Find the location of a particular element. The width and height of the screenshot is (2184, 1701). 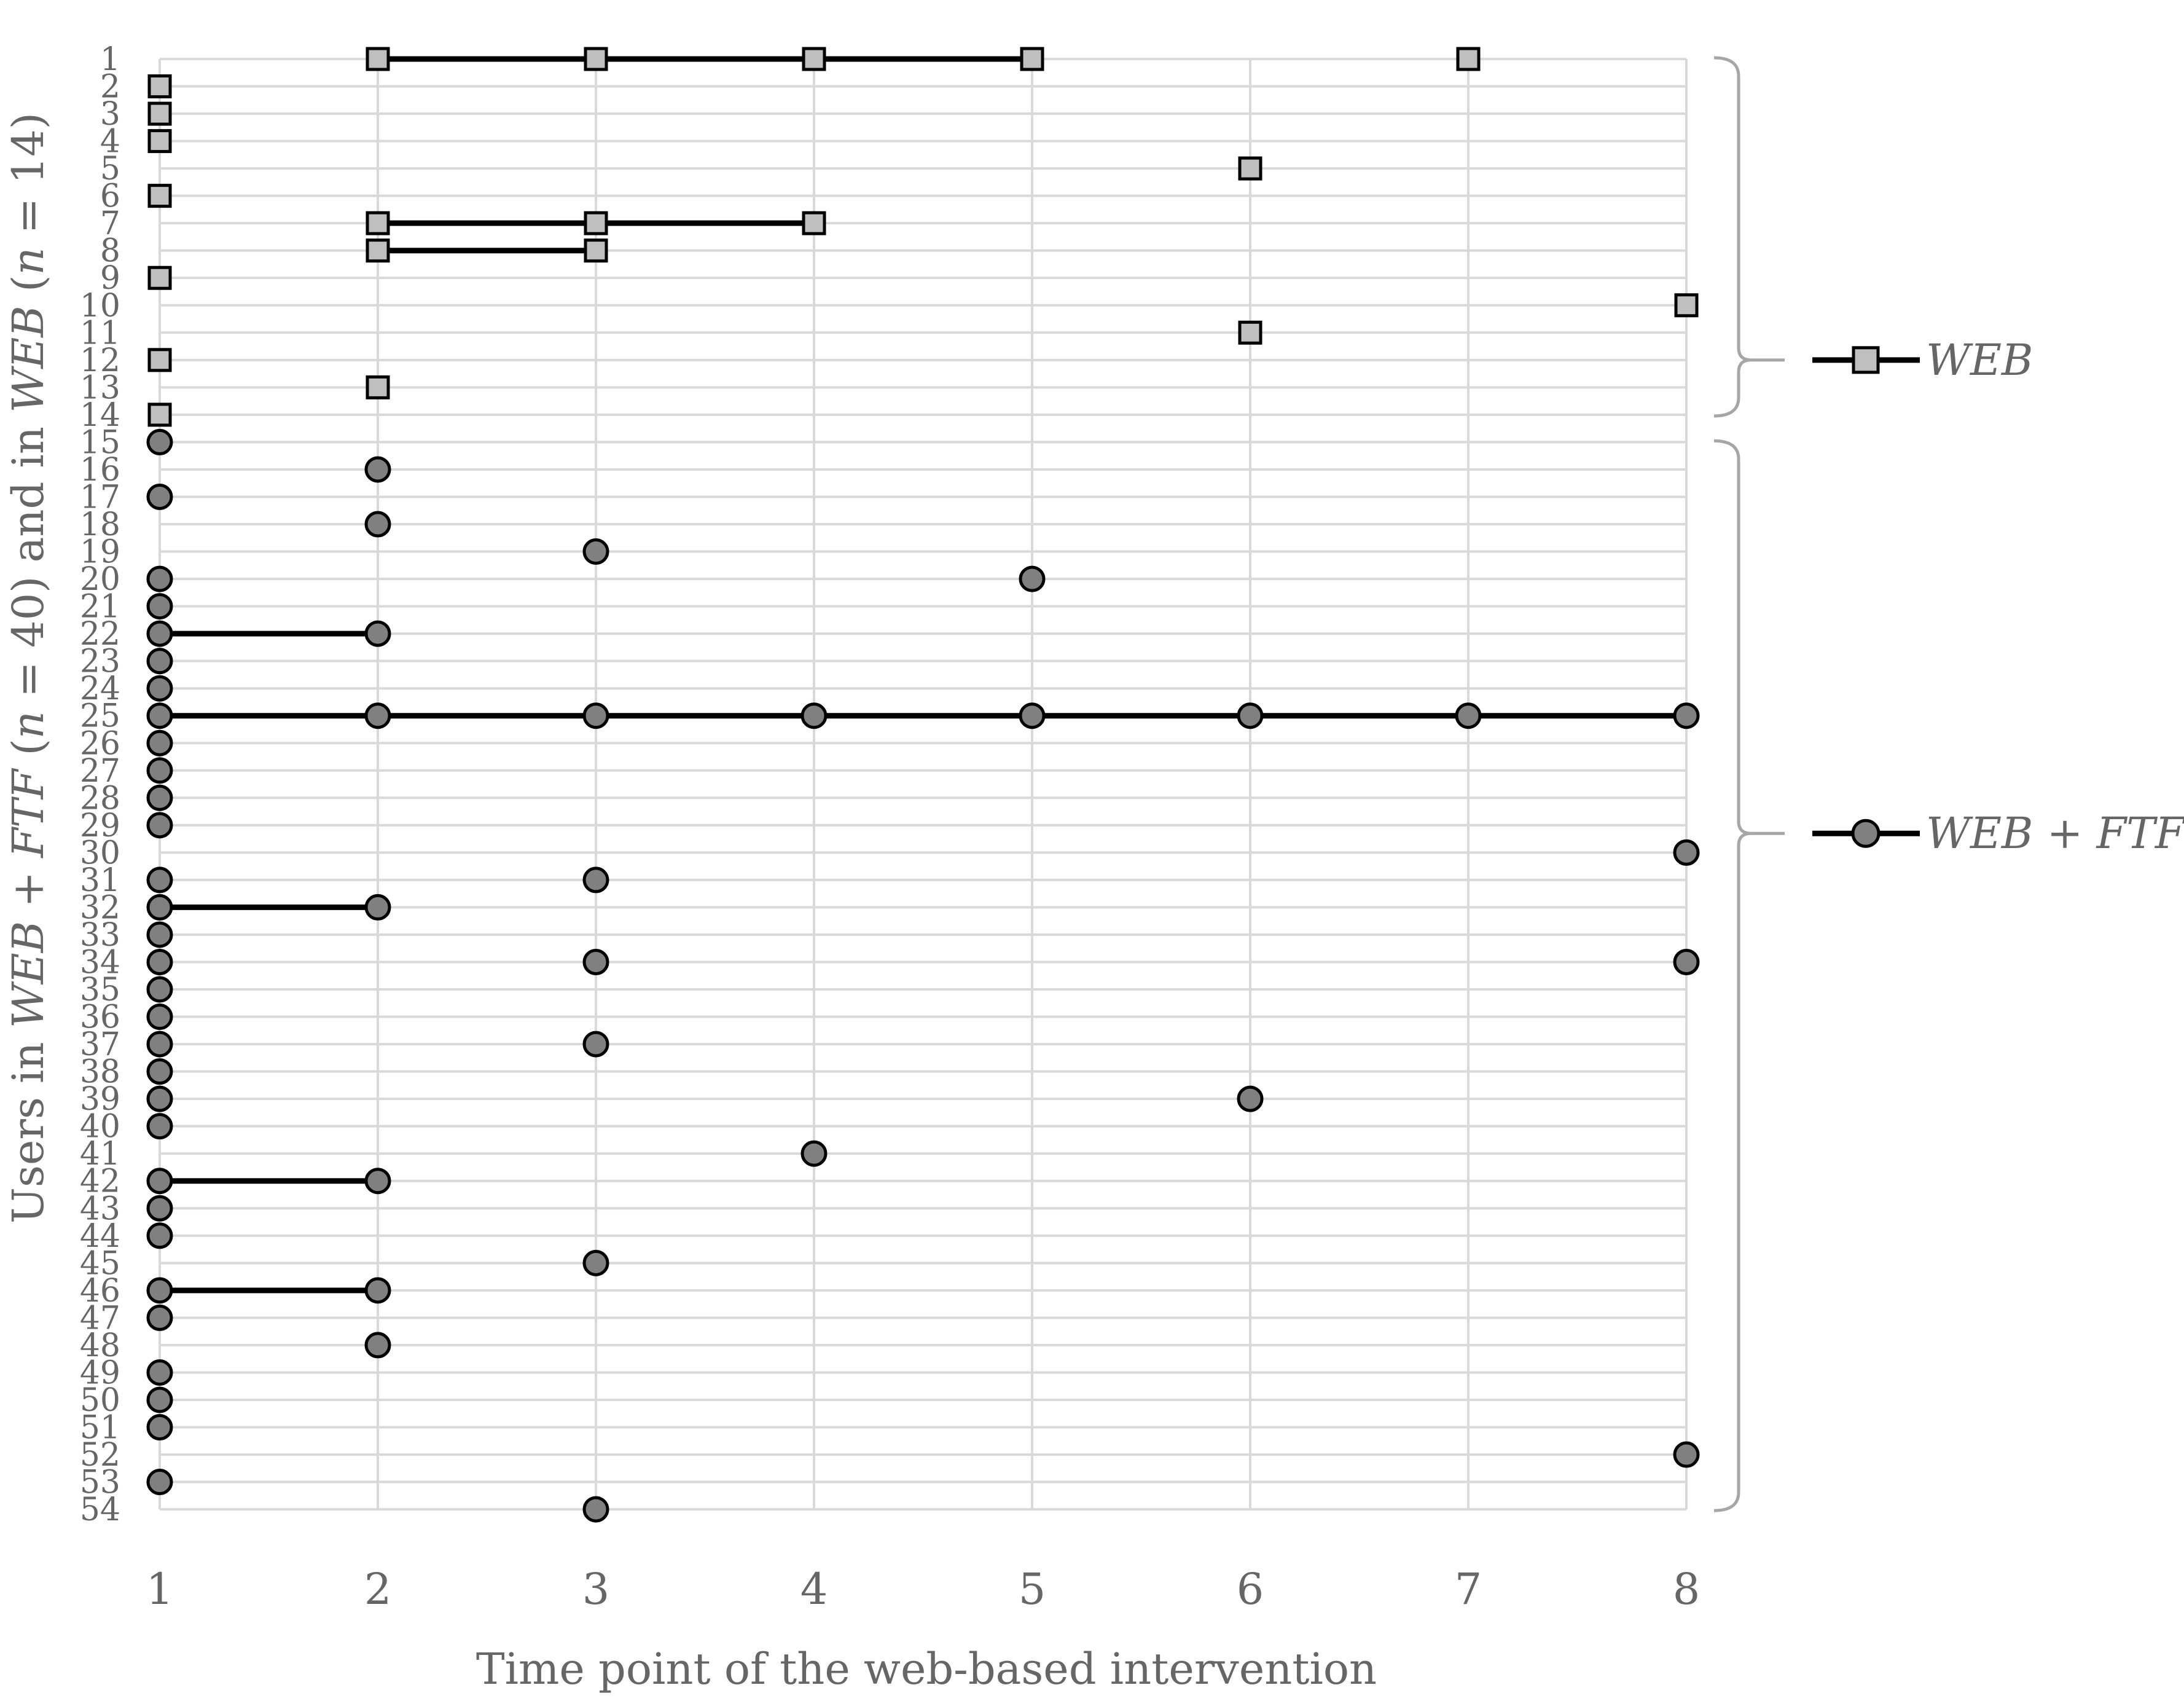

group-bracket is located at coordinates (1732, 237).